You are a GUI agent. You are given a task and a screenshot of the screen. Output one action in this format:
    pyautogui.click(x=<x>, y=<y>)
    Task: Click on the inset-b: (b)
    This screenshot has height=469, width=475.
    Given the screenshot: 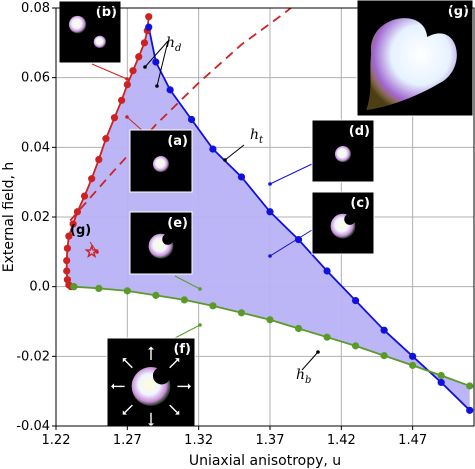 What is the action you would take?
    pyautogui.click(x=90, y=32)
    